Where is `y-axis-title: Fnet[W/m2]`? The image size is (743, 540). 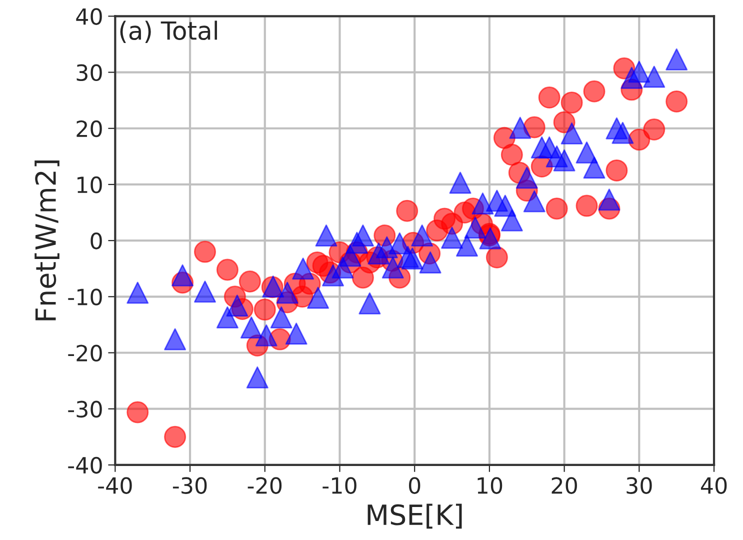 y-axis-title: Fnet[W/m2] is located at coordinates (47, 240).